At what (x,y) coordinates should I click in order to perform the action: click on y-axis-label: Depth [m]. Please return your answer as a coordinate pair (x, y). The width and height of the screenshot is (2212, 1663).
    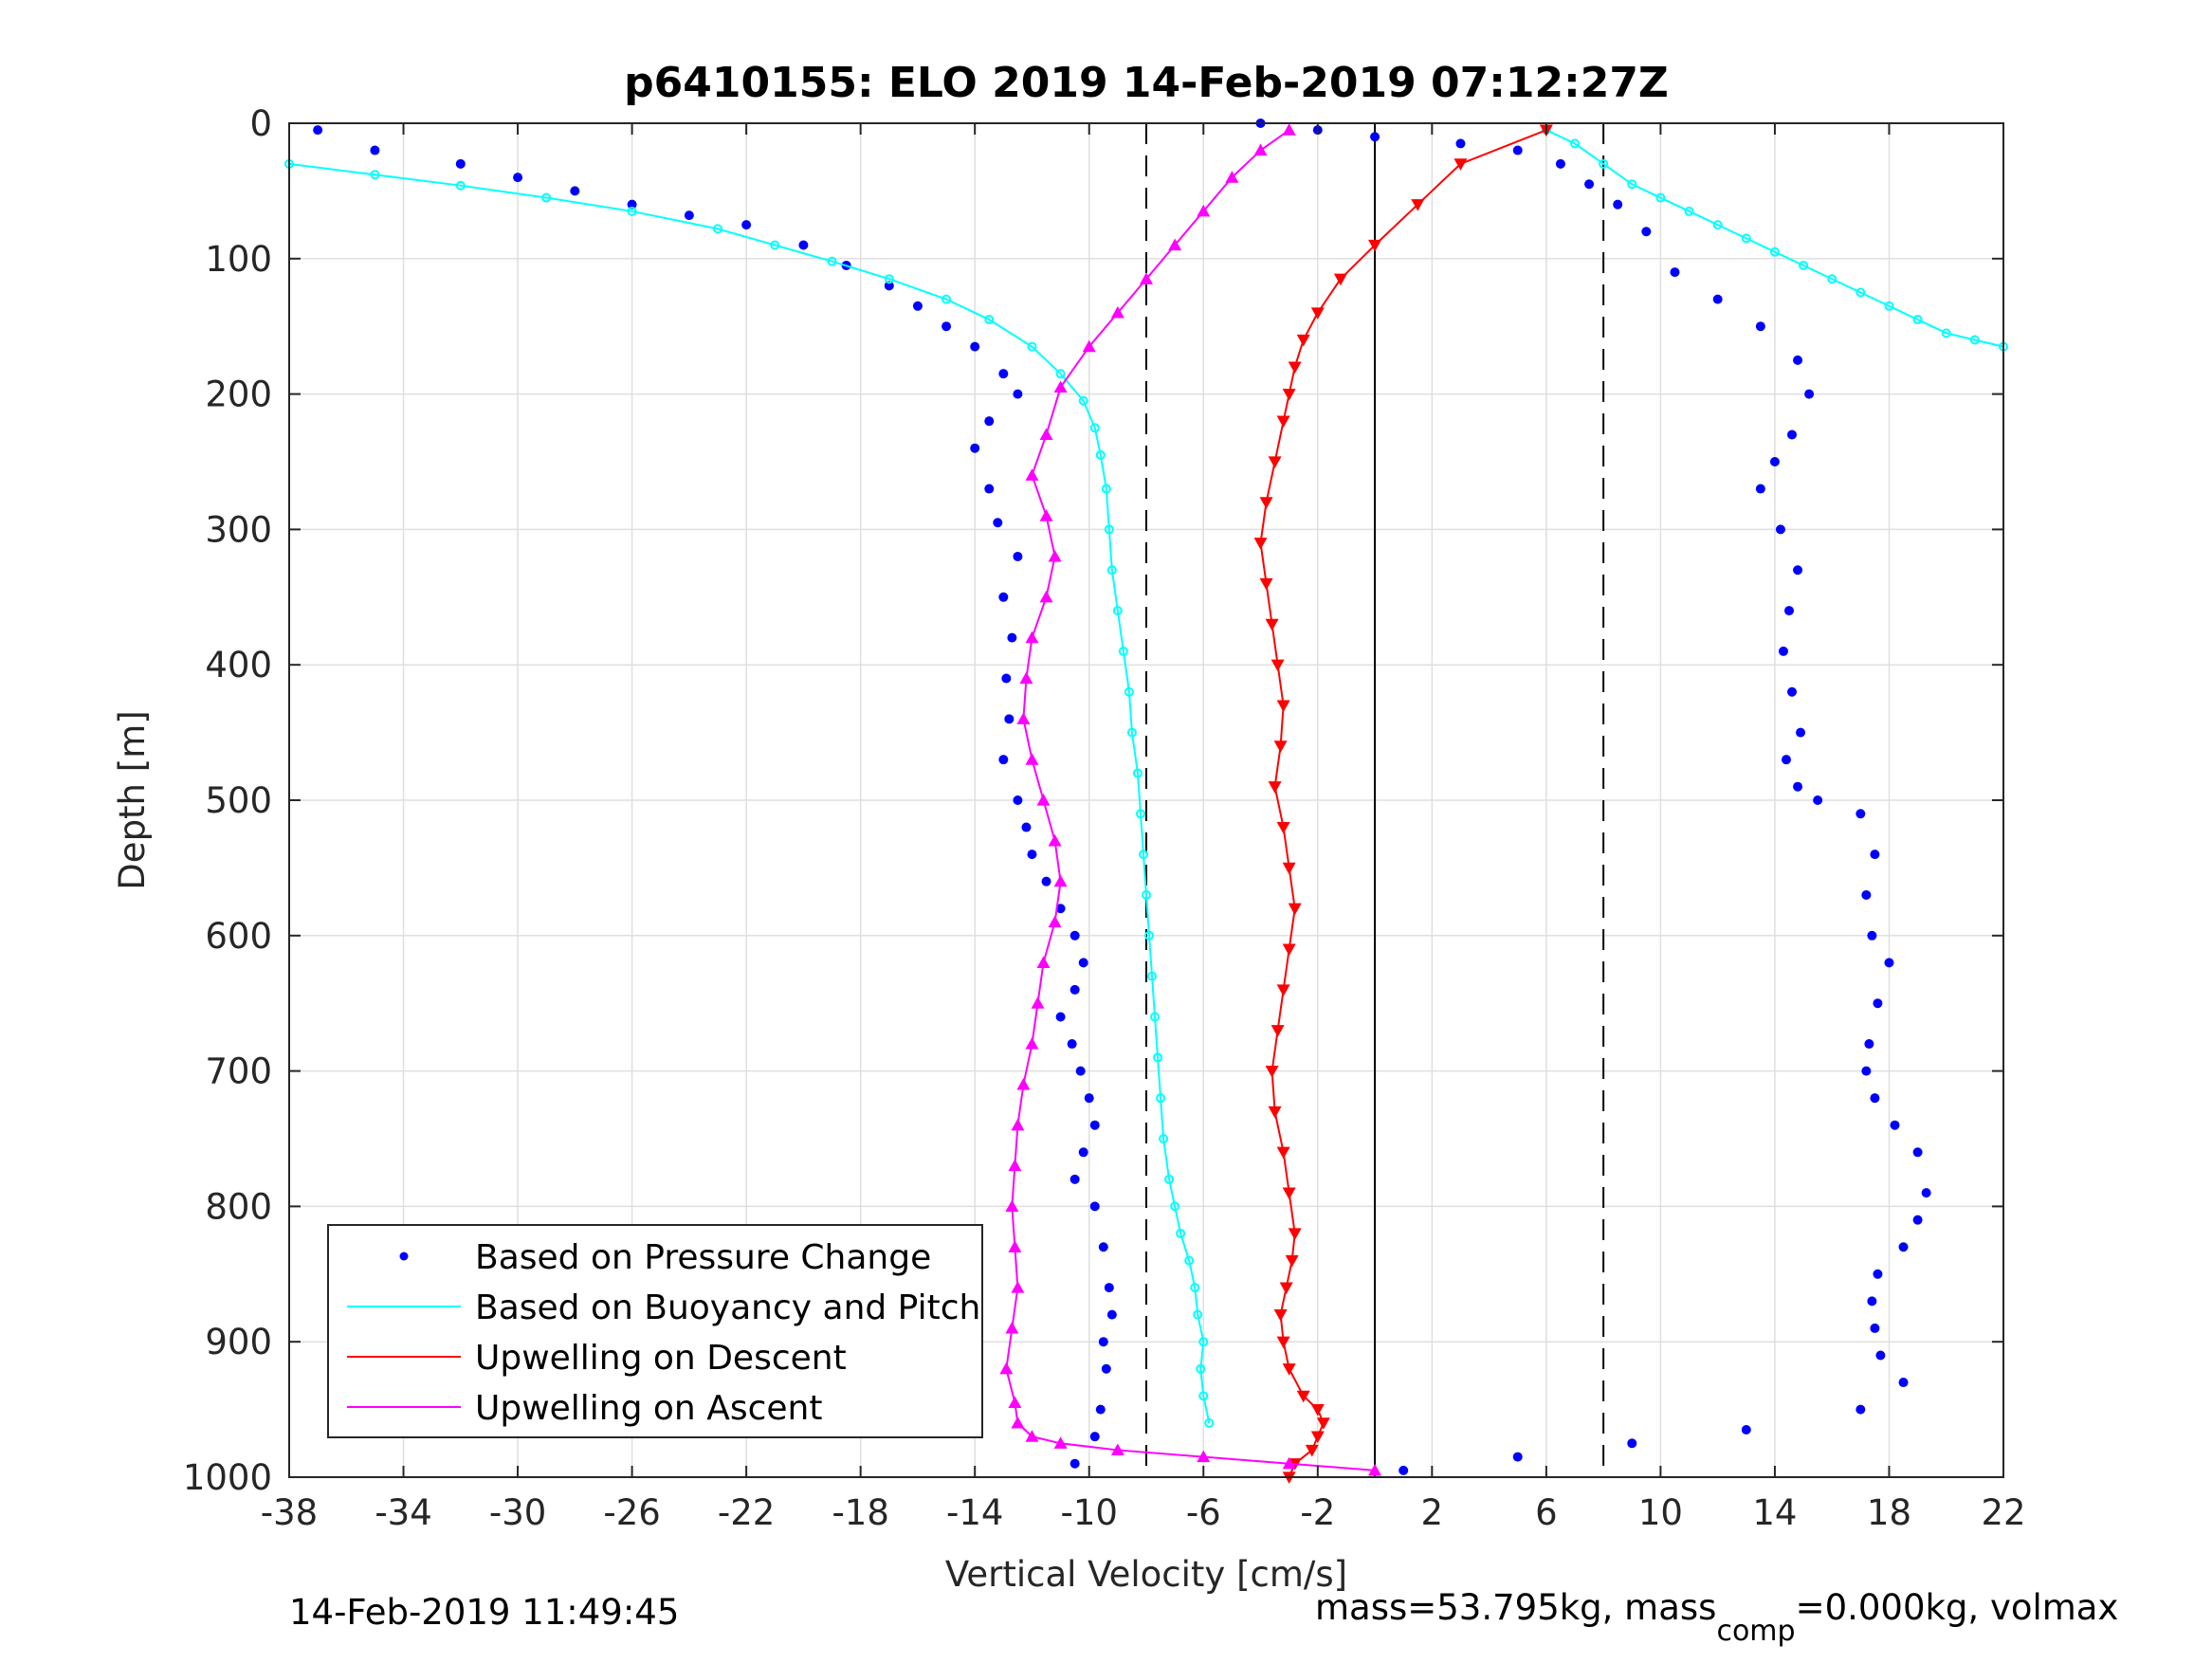
    Looking at the image, I should click on (132, 799).